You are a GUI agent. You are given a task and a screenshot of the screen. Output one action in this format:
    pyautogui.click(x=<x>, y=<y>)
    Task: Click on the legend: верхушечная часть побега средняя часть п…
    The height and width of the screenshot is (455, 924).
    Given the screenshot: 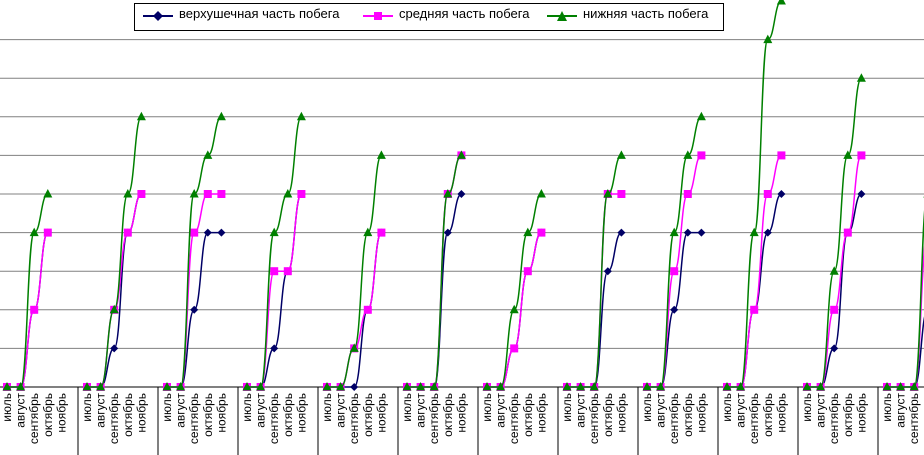 What is the action you would take?
    pyautogui.click(x=429, y=17)
    